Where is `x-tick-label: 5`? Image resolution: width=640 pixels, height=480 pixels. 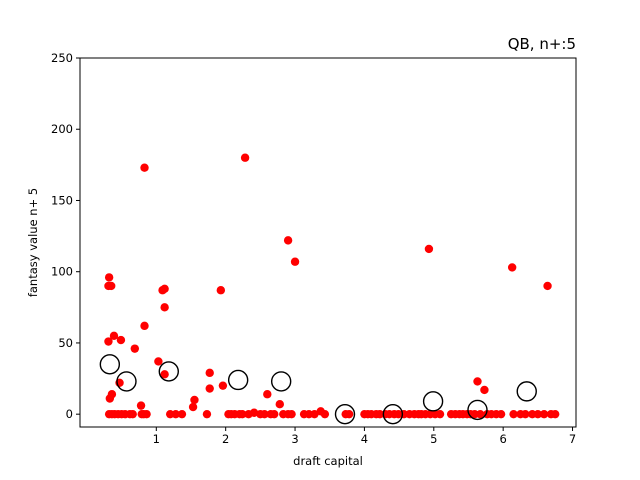 x-tick-label: 5 is located at coordinates (433, 439).